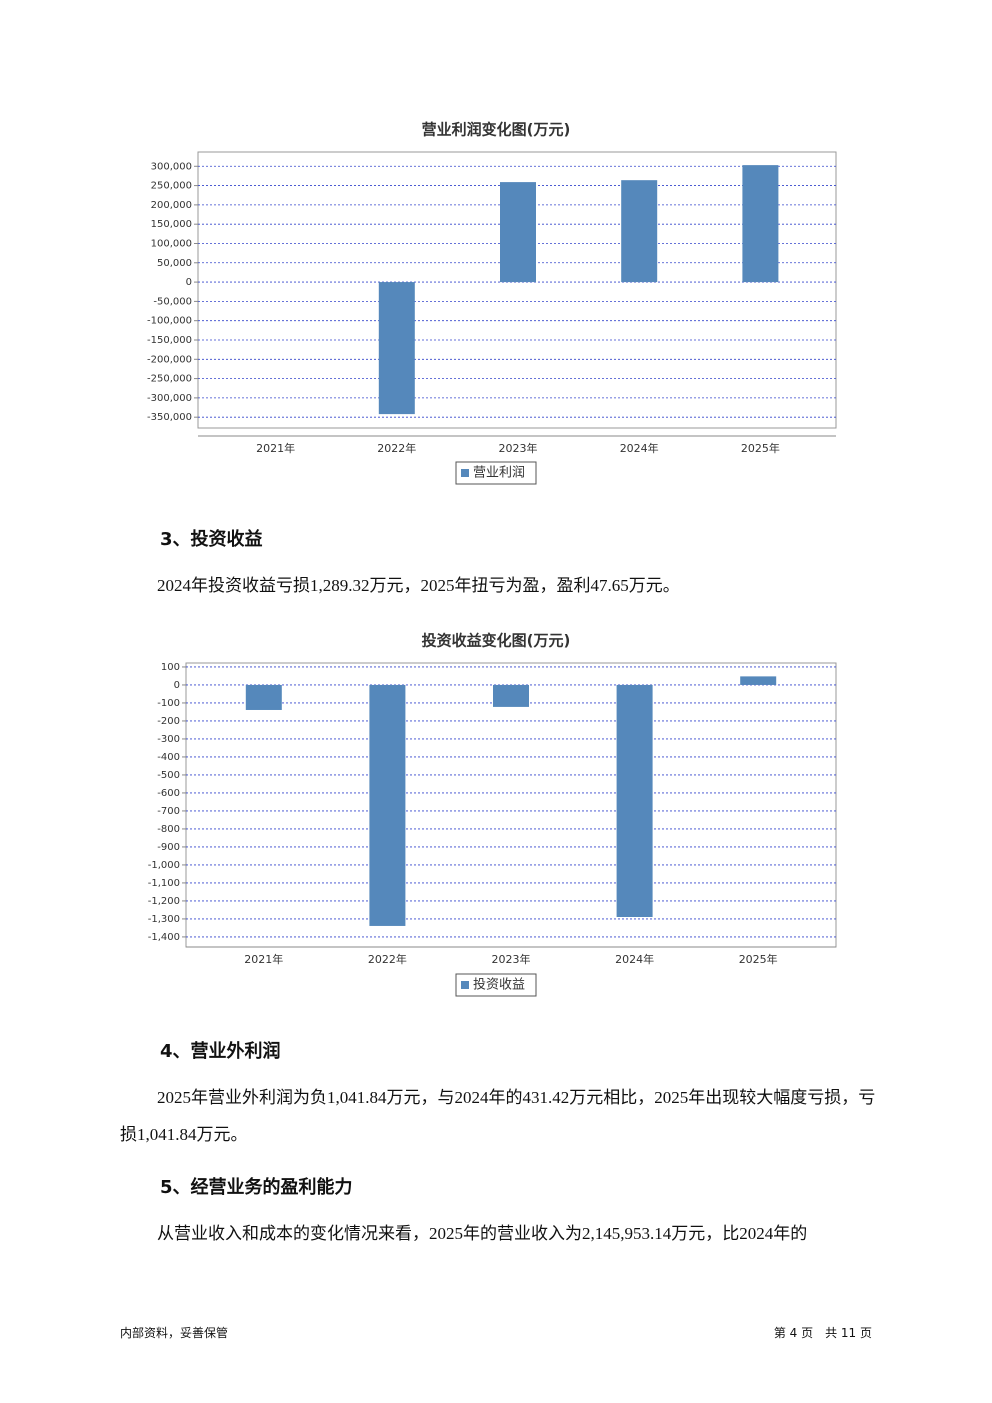 This screenshot has height=1403, width=992. What do you see at coordinates (164, 883) in the screenshot?
I see `y-tick-label: -1,100` at bounding box center [164, 883].